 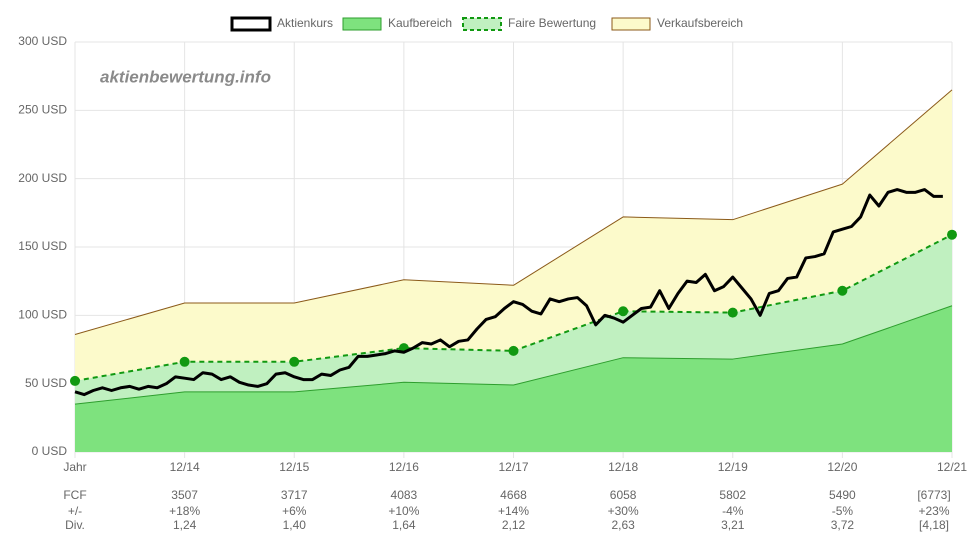 What do you see at coordinates (404, 495) in the screenshot?
I see `table-cell: 4083` at bounding box center [404, 495].